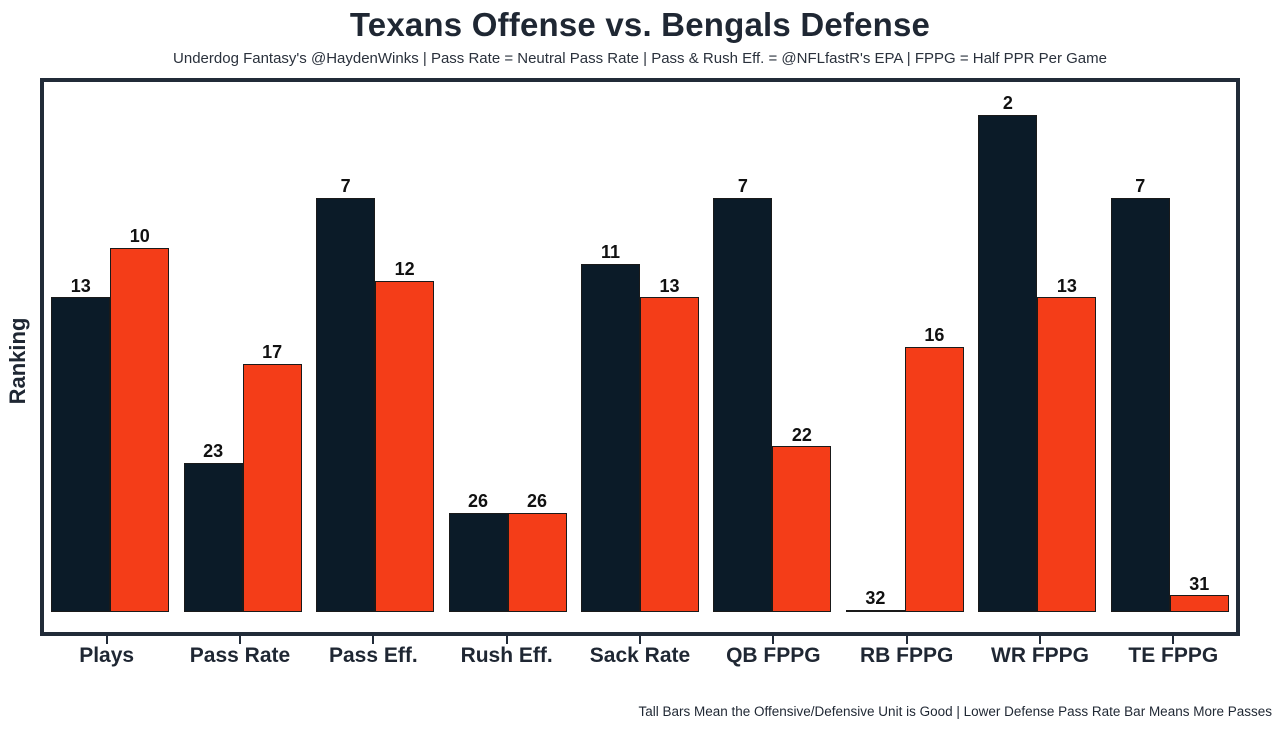 The image size is (1280, 733). Describe the element at coordinates (1173, 655) in the screenshot. I see `x-category-label: TE FPPG` at that location.